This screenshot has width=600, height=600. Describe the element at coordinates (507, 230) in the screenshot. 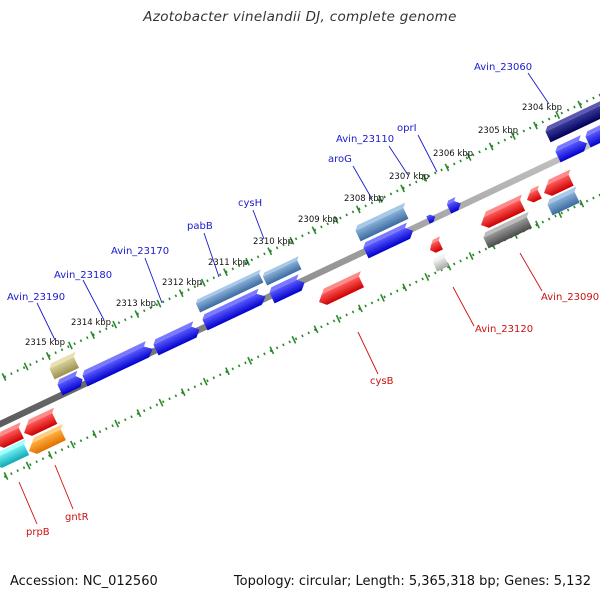

I see `gene-arrow-gray` at that location.